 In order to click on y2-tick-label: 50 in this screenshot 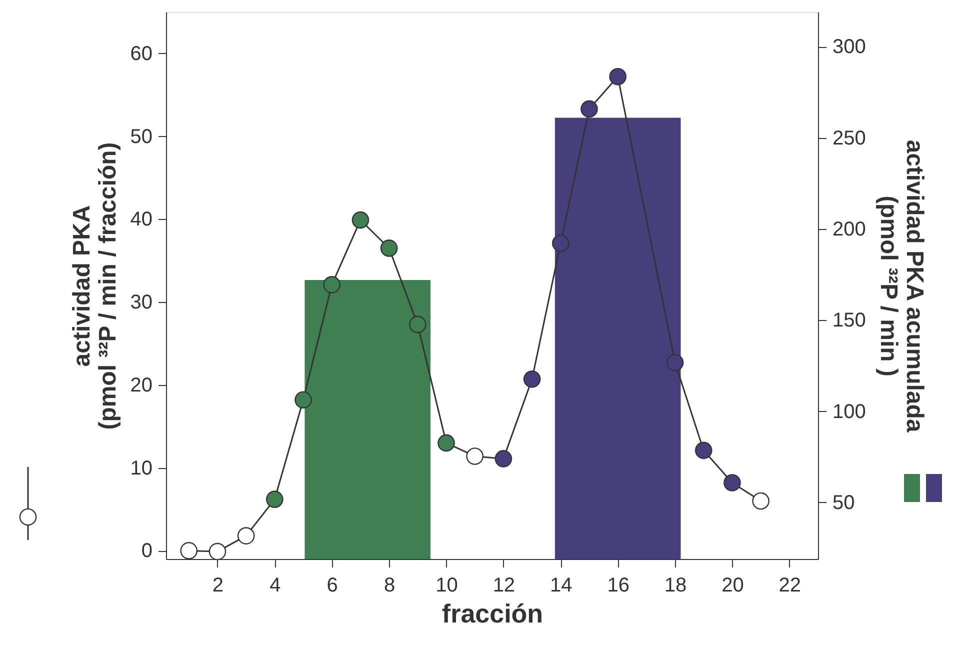, I will do `click(843, 503)`.